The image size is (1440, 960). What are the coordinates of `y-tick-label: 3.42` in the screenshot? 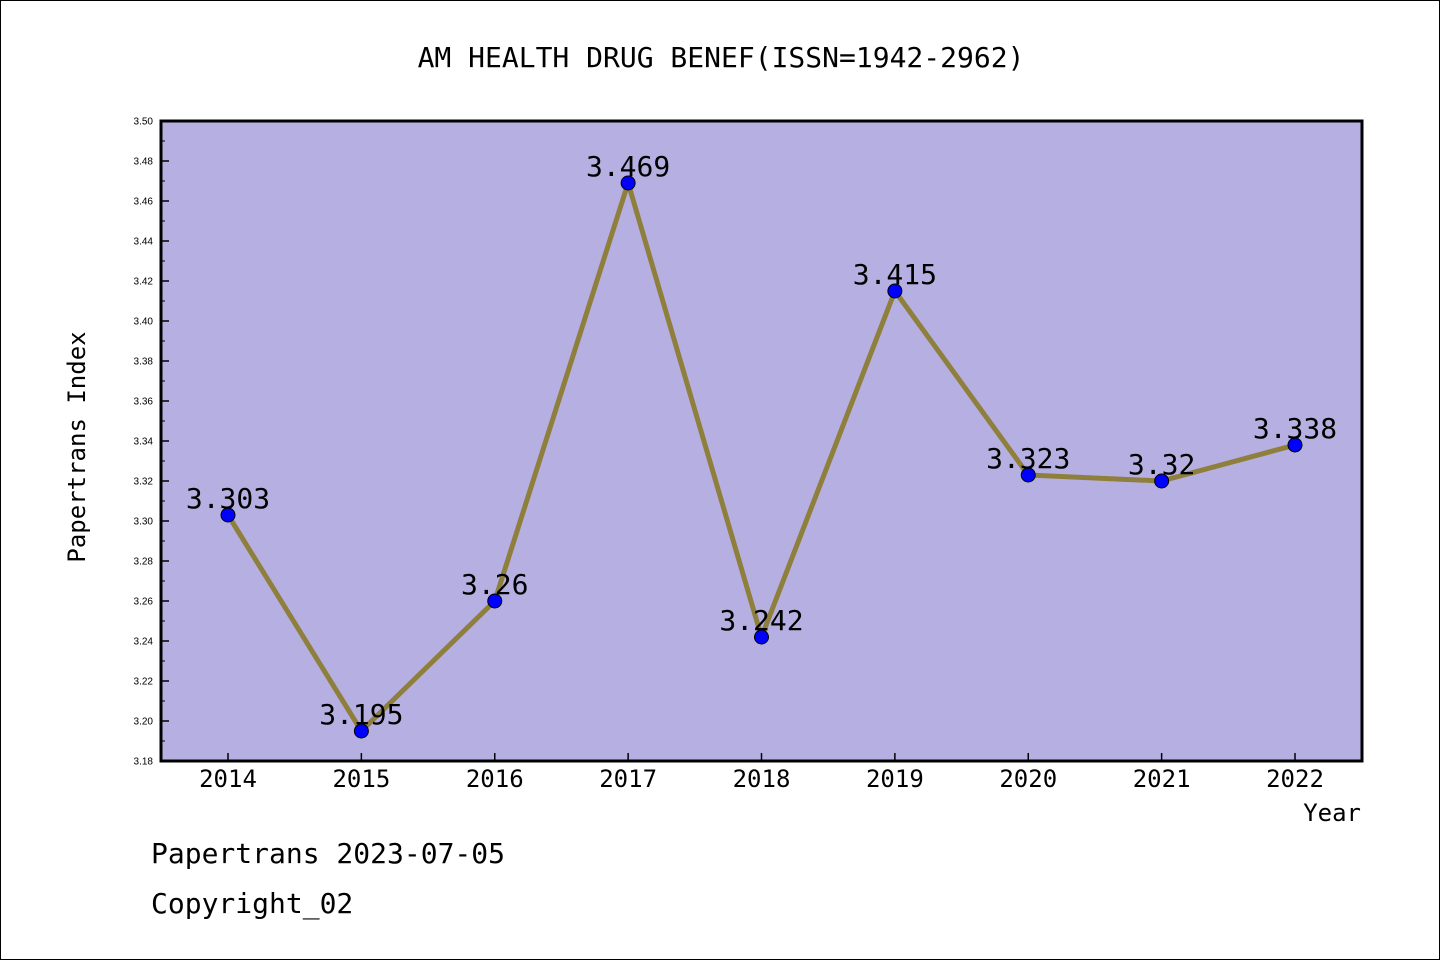 It's located at (144, 282).